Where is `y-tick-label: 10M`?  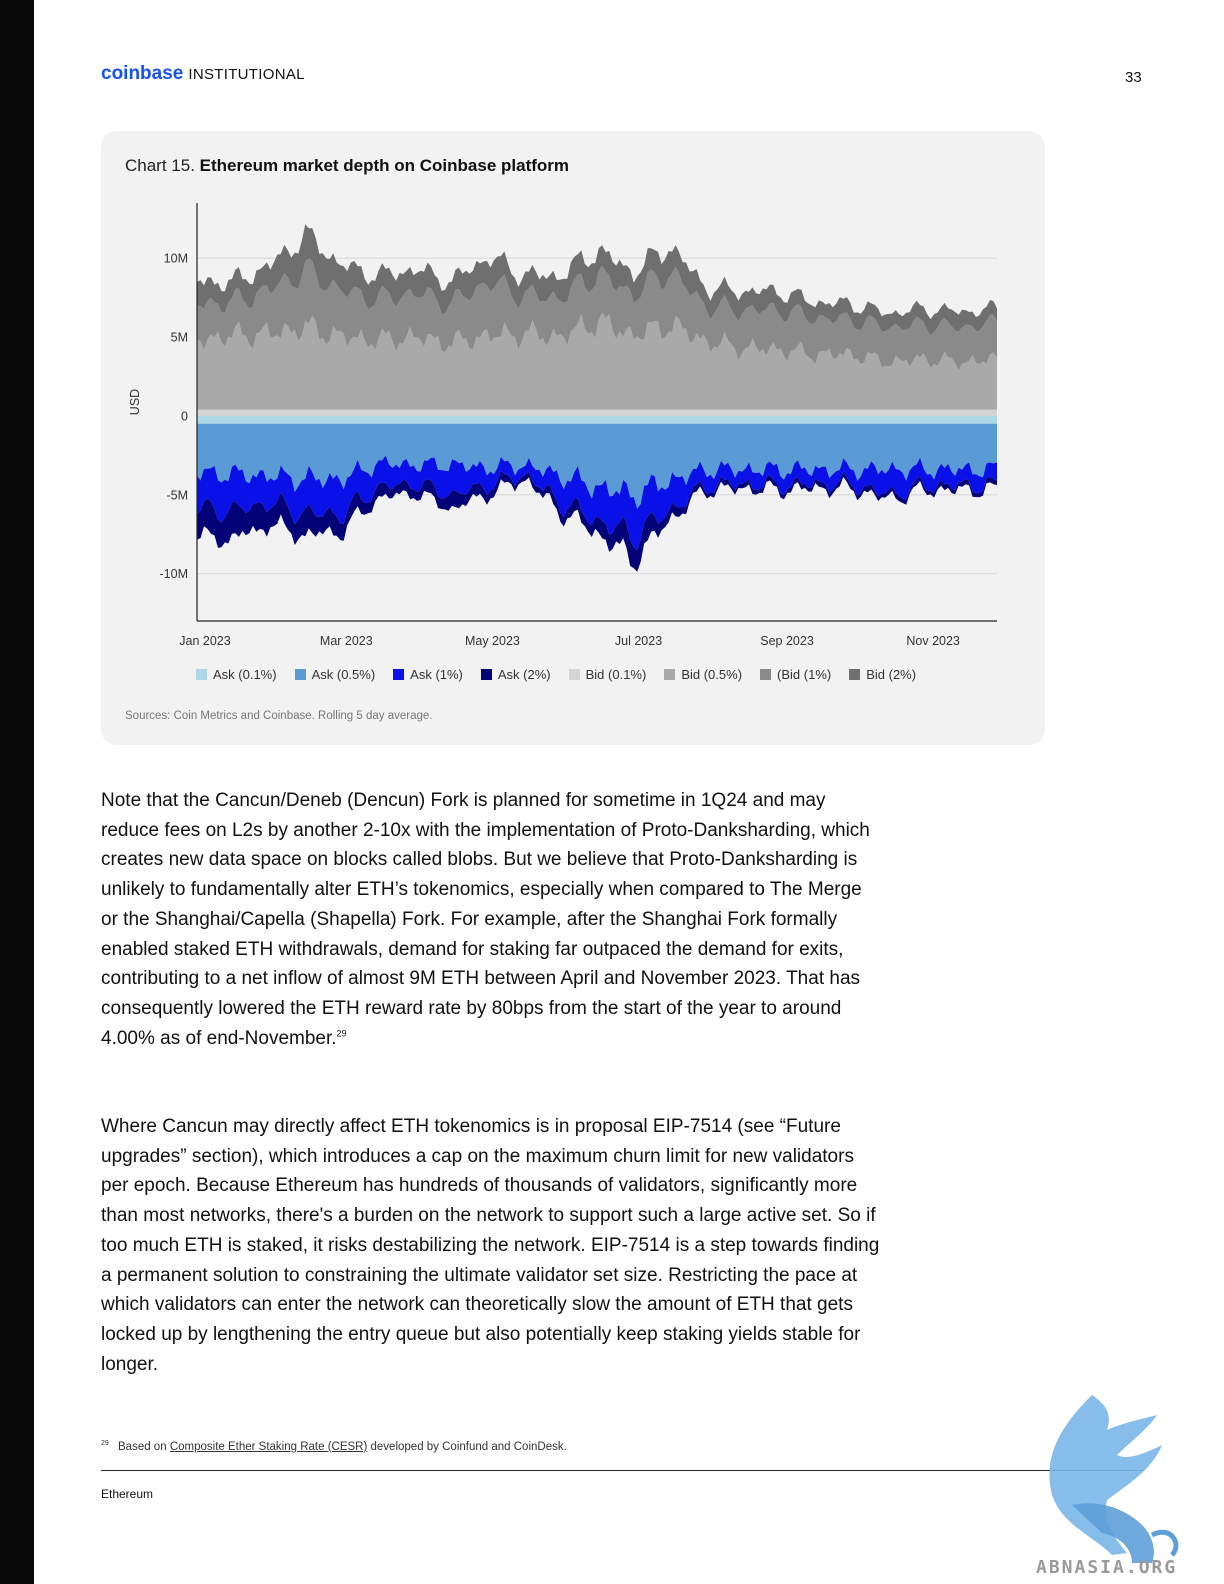
y-tick-label: 10M is located at coordinates (176, 259).